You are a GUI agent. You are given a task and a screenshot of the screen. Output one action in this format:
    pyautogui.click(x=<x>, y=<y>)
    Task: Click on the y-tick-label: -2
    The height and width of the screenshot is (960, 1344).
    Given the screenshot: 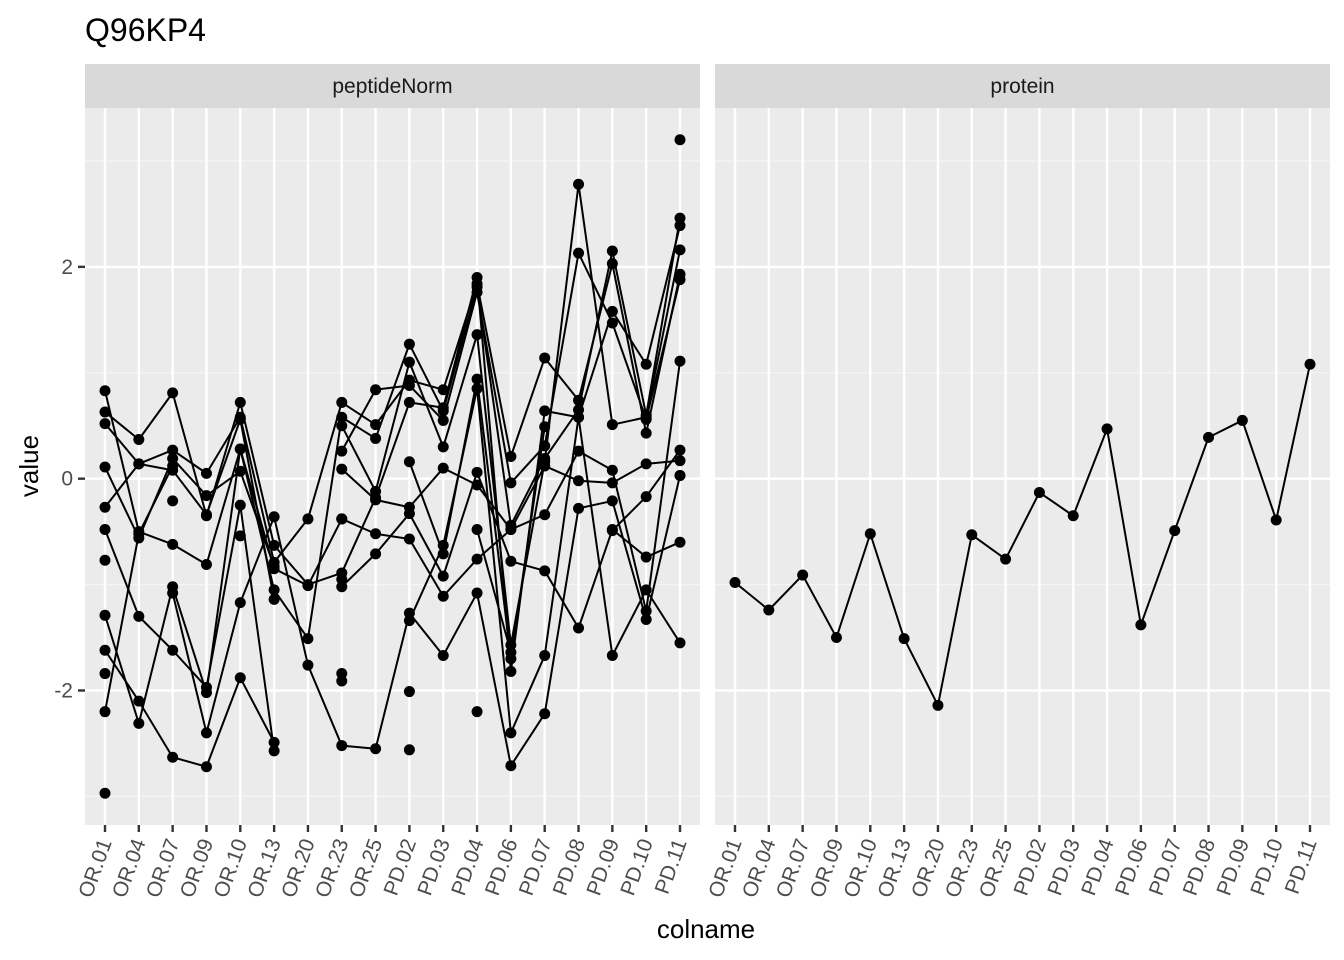 What is the action you would take?
    pyautogui.click(x=63, y=690)
    